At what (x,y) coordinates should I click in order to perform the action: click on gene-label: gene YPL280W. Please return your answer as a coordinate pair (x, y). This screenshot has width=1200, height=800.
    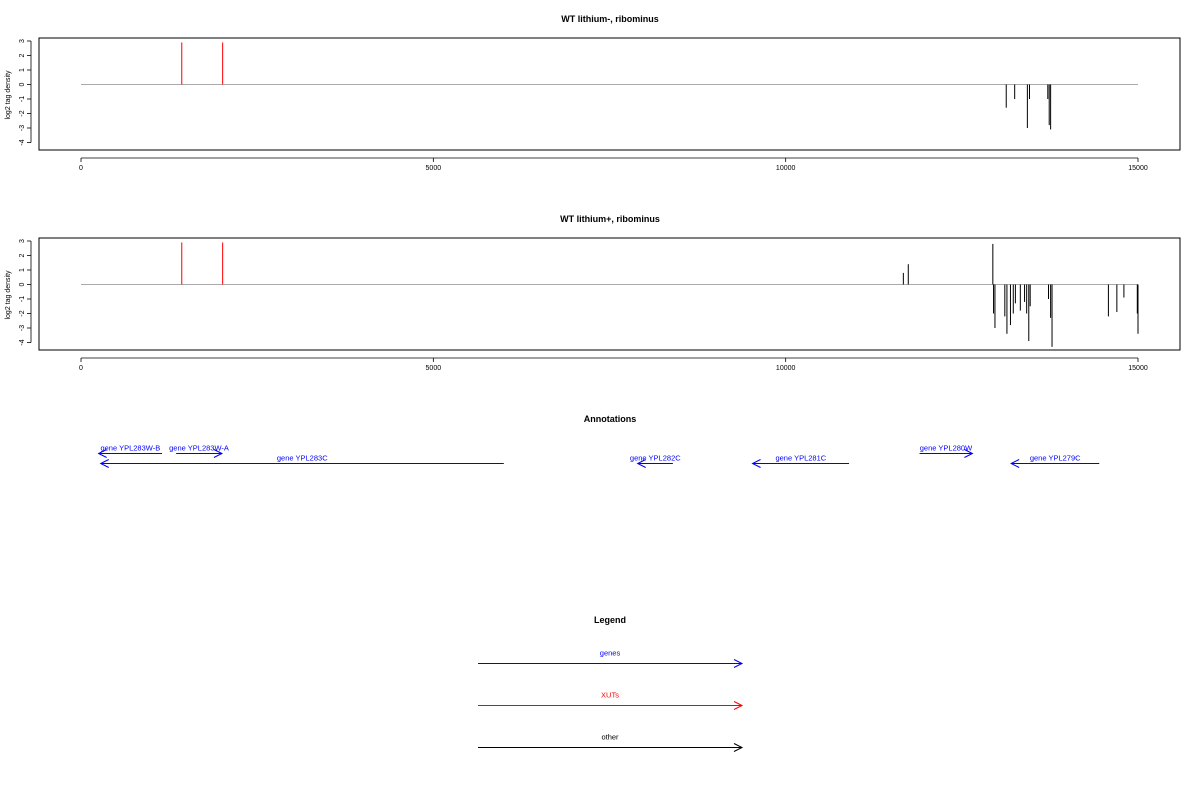
    Looking at the image, I should click on (946, 448).